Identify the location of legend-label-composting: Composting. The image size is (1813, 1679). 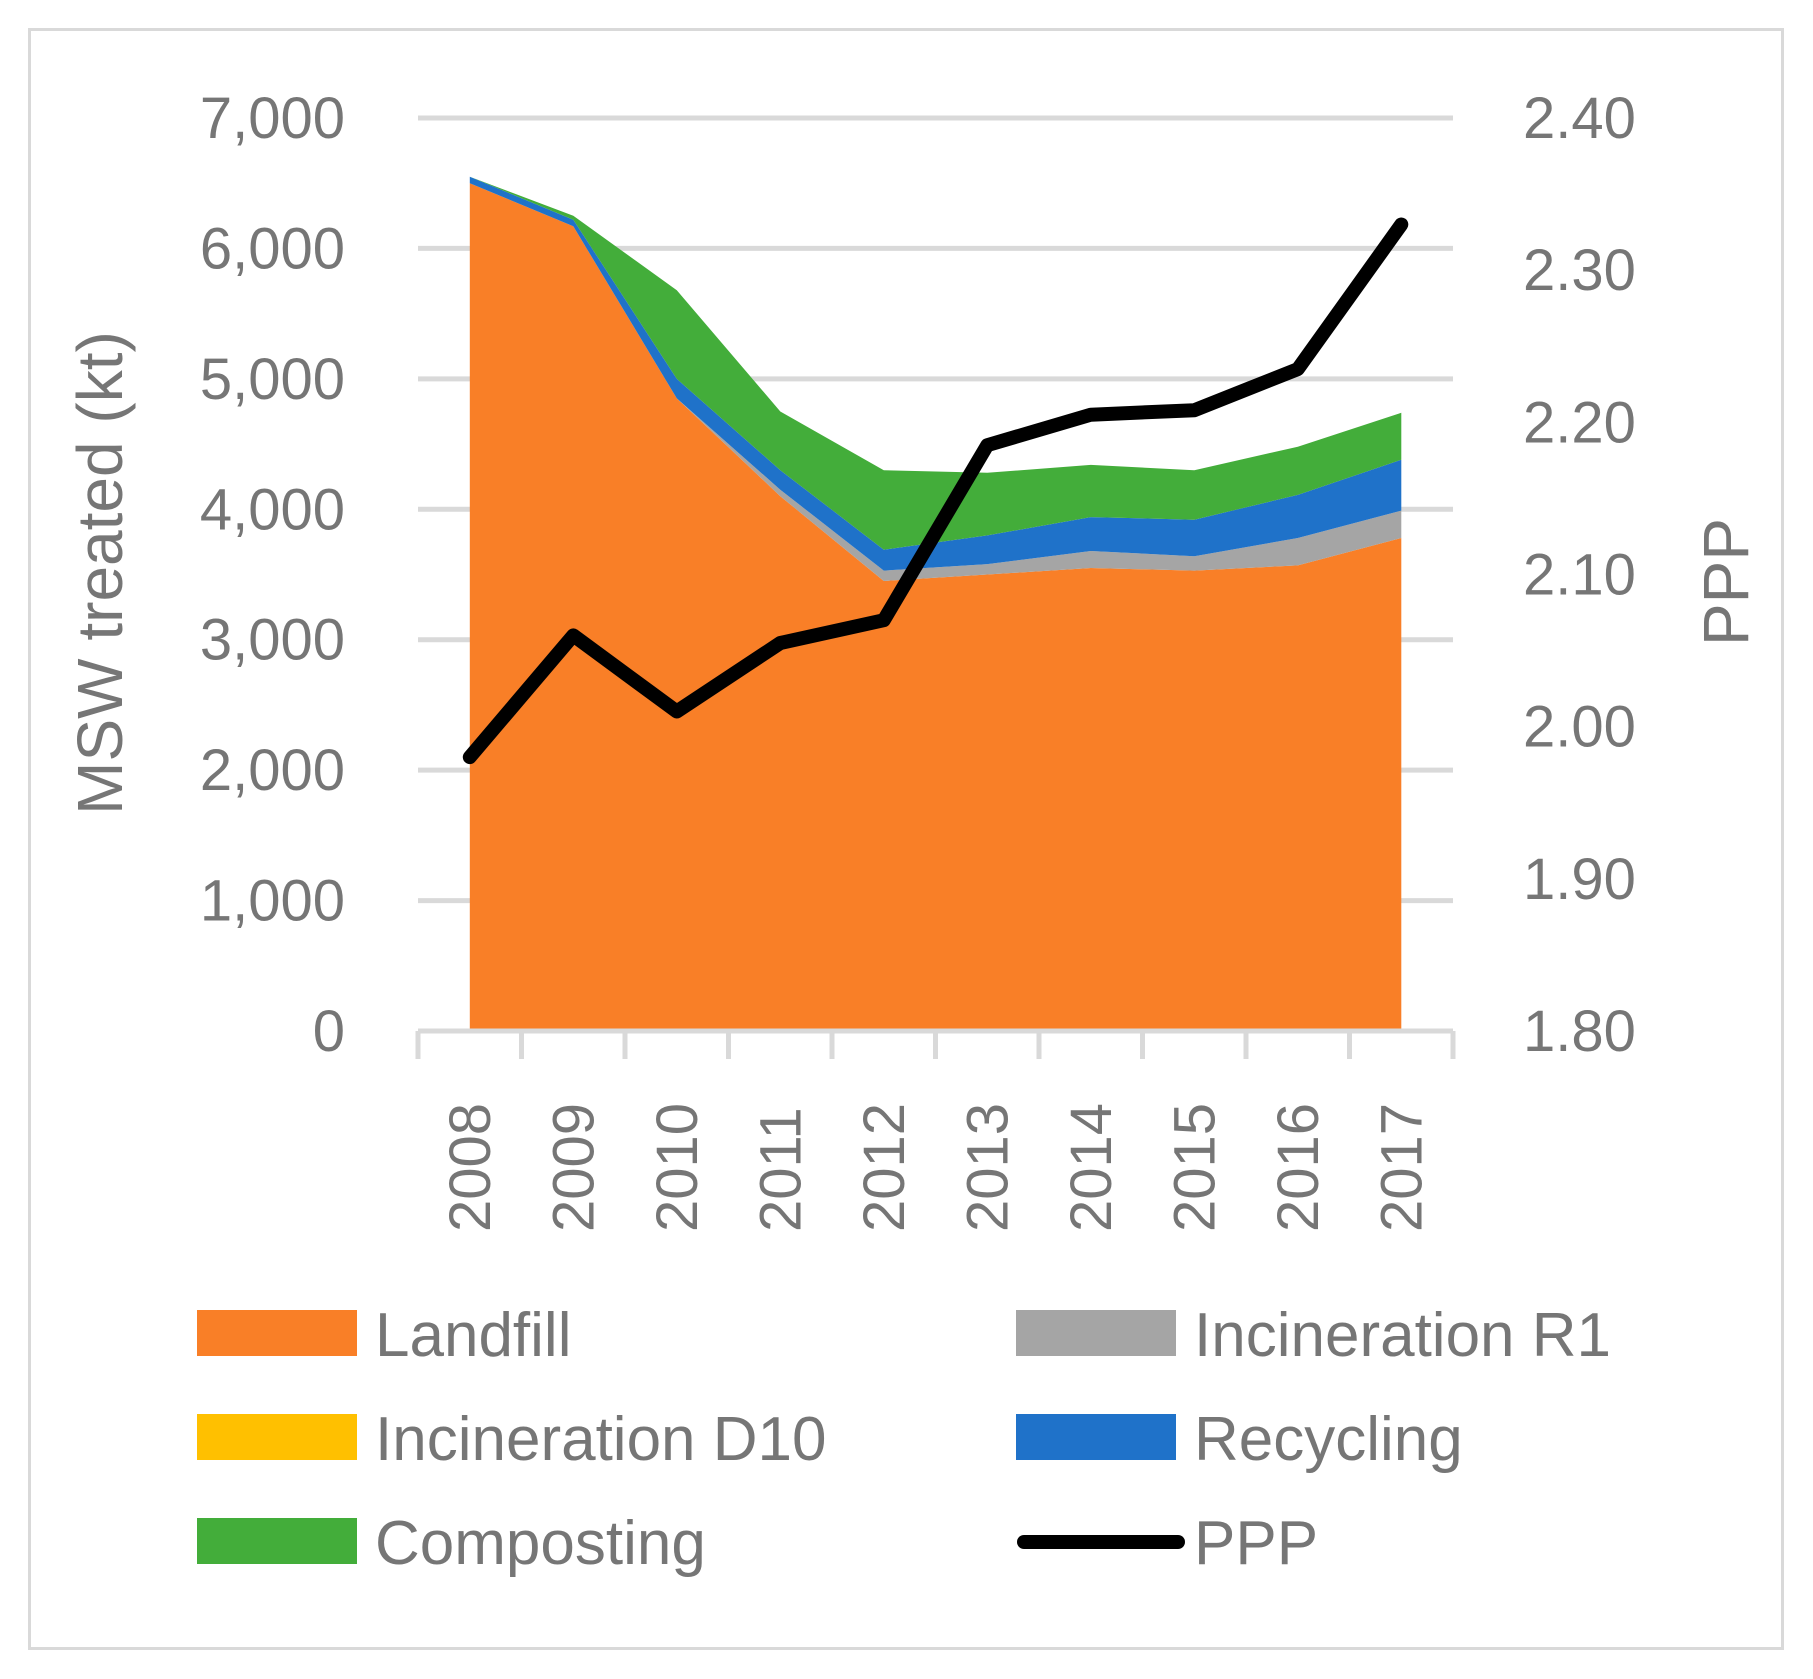
(540, 1543).